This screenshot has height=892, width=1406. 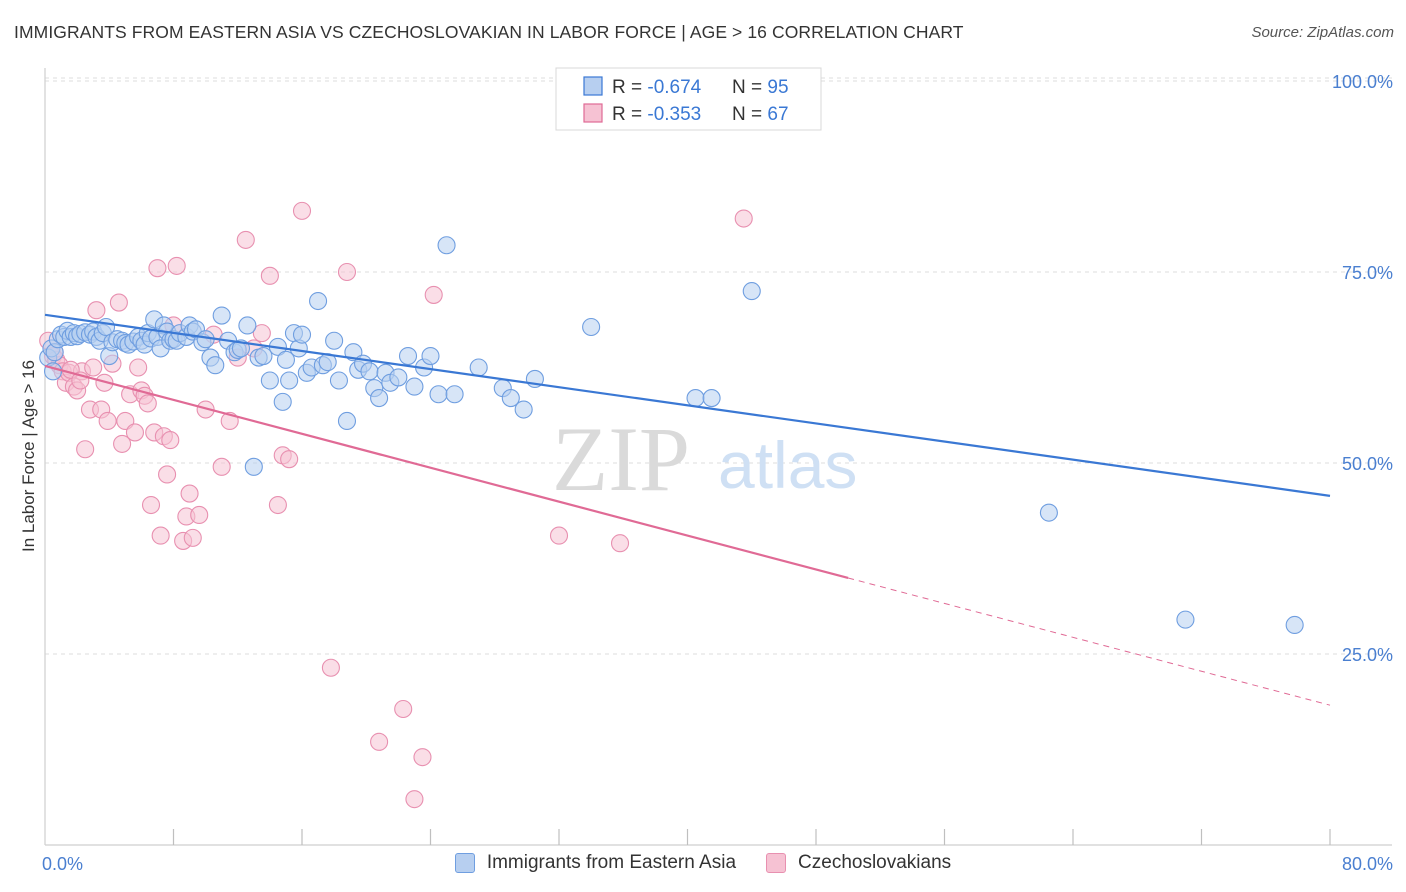 I want to click on svg-text: N = 67, so click(x=760, y=114).